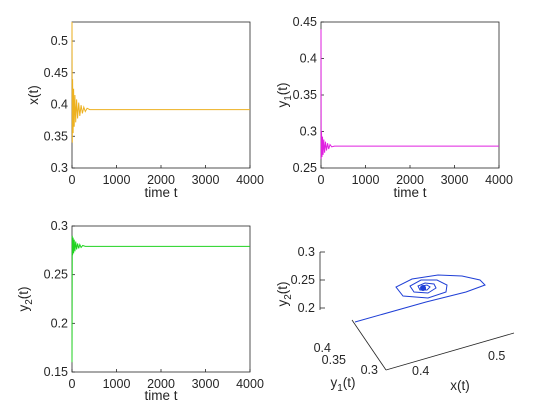 This screenshot has width=538, height=415. What do you see at coordinates (369, 370) in the screenshot?
I see `y1-tick-label: 0.3` at bounding box center [369, 370].